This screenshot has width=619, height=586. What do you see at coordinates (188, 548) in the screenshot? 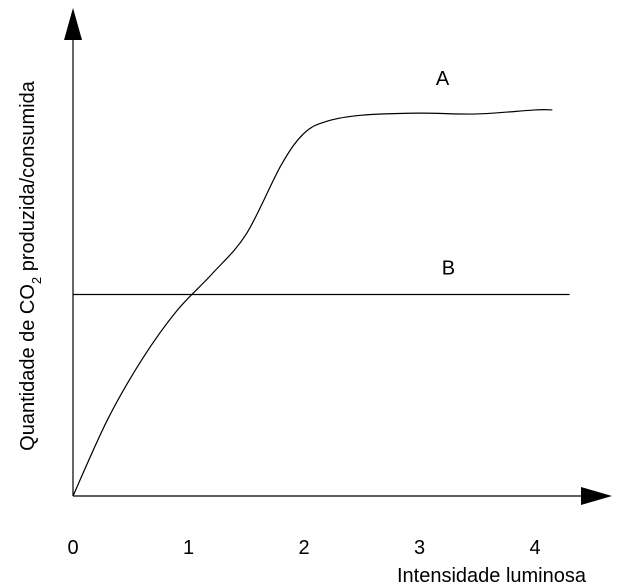
I see `x-tick-label-1: 1` at bounding box center [188, 548].